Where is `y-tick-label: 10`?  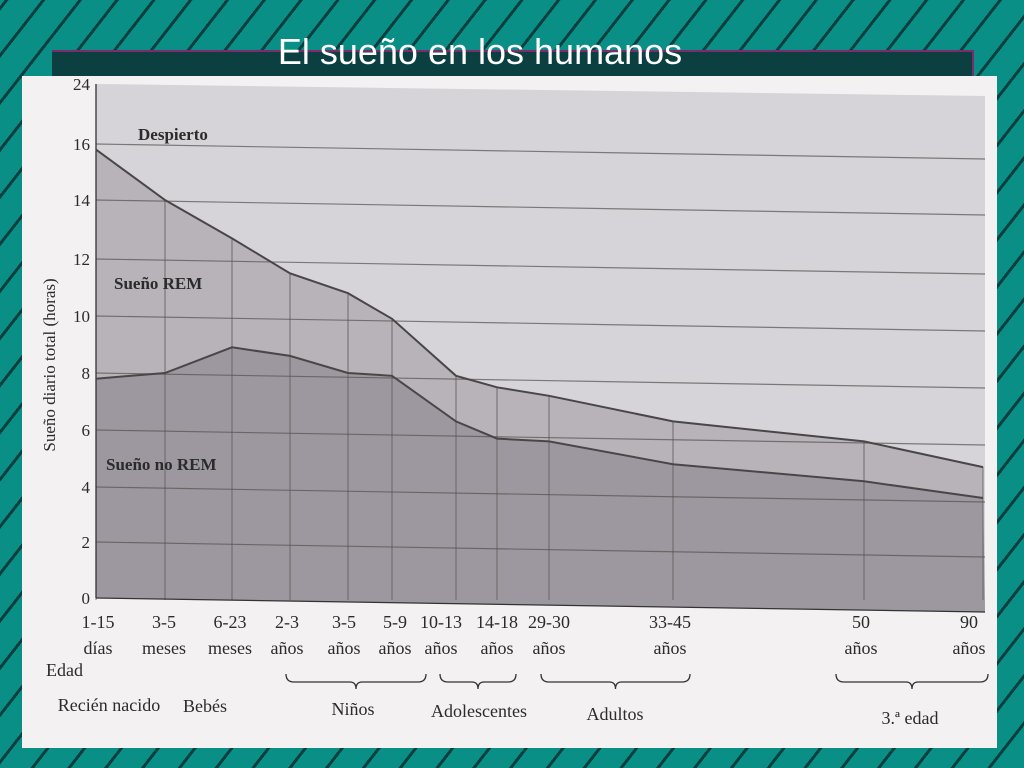
y-tick-label: 10 is located at coordinates (81, 316).